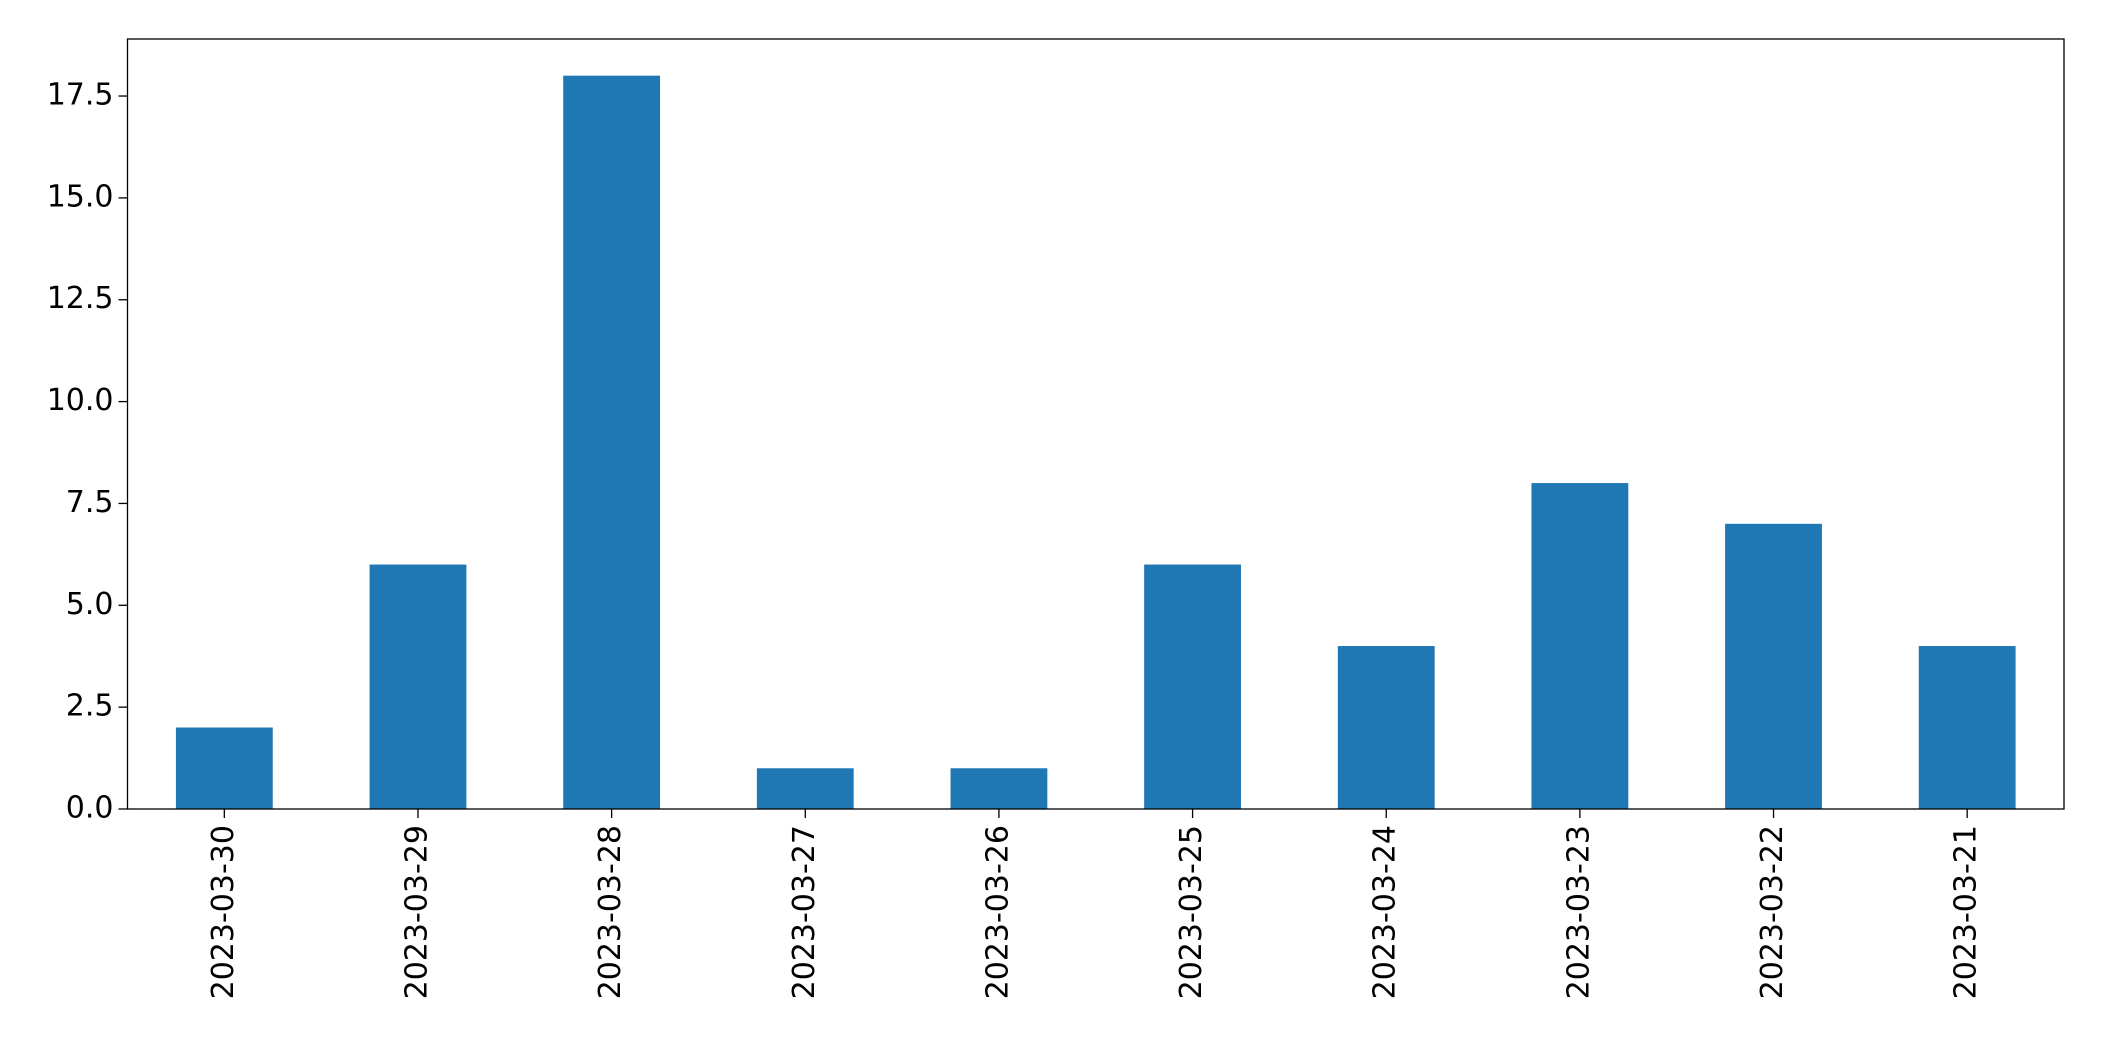 The height and width of the screenshot is (1061, 2104). I want to click on y-tick-label: 2.5, so click(90, 706).